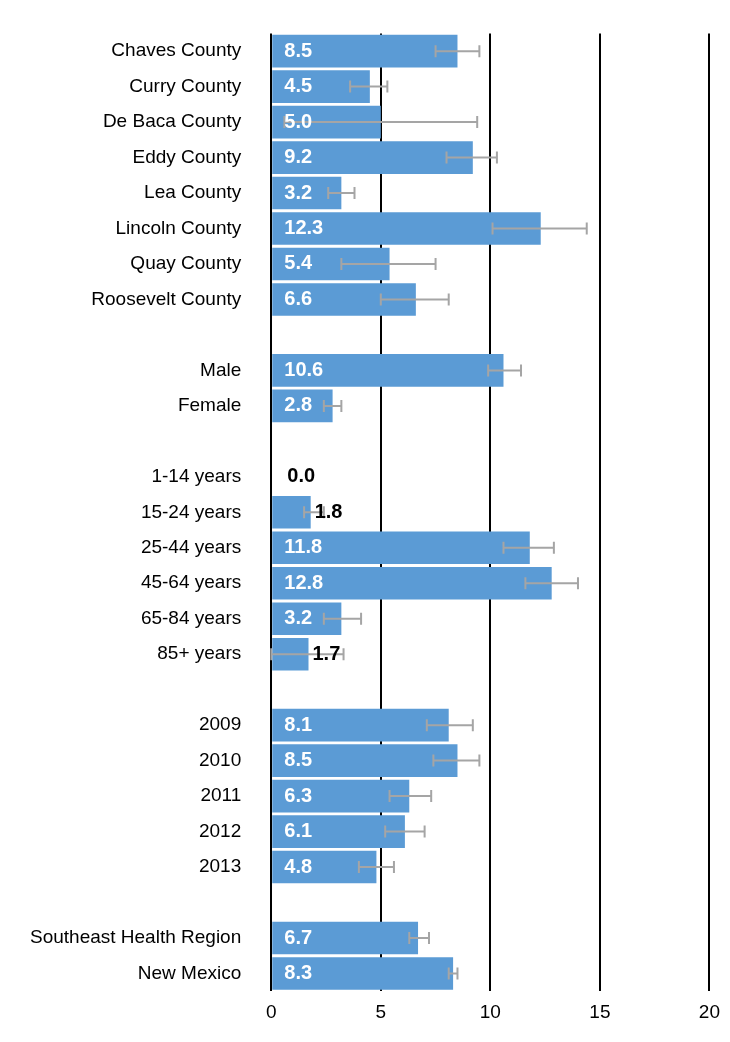 The image size is (730, 1042). Describe the element at coordinates (189, 972) in the screenshot. I see `y-tick-label: New Mexico` at that location.